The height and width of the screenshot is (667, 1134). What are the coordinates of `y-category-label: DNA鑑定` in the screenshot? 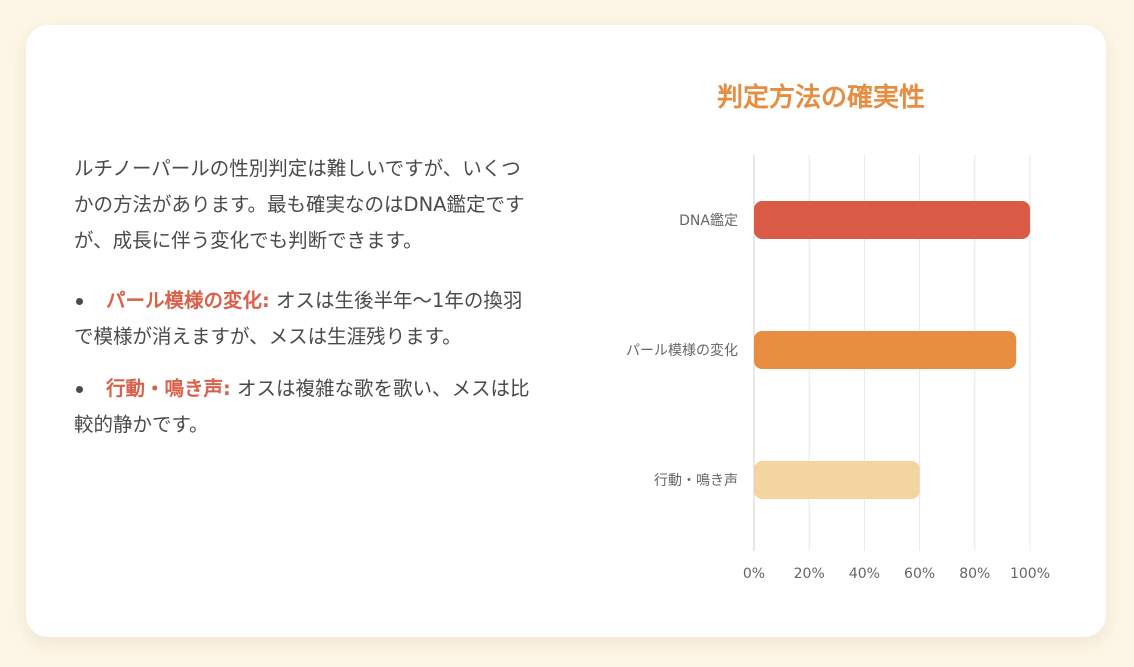 It's located at (708, 220).